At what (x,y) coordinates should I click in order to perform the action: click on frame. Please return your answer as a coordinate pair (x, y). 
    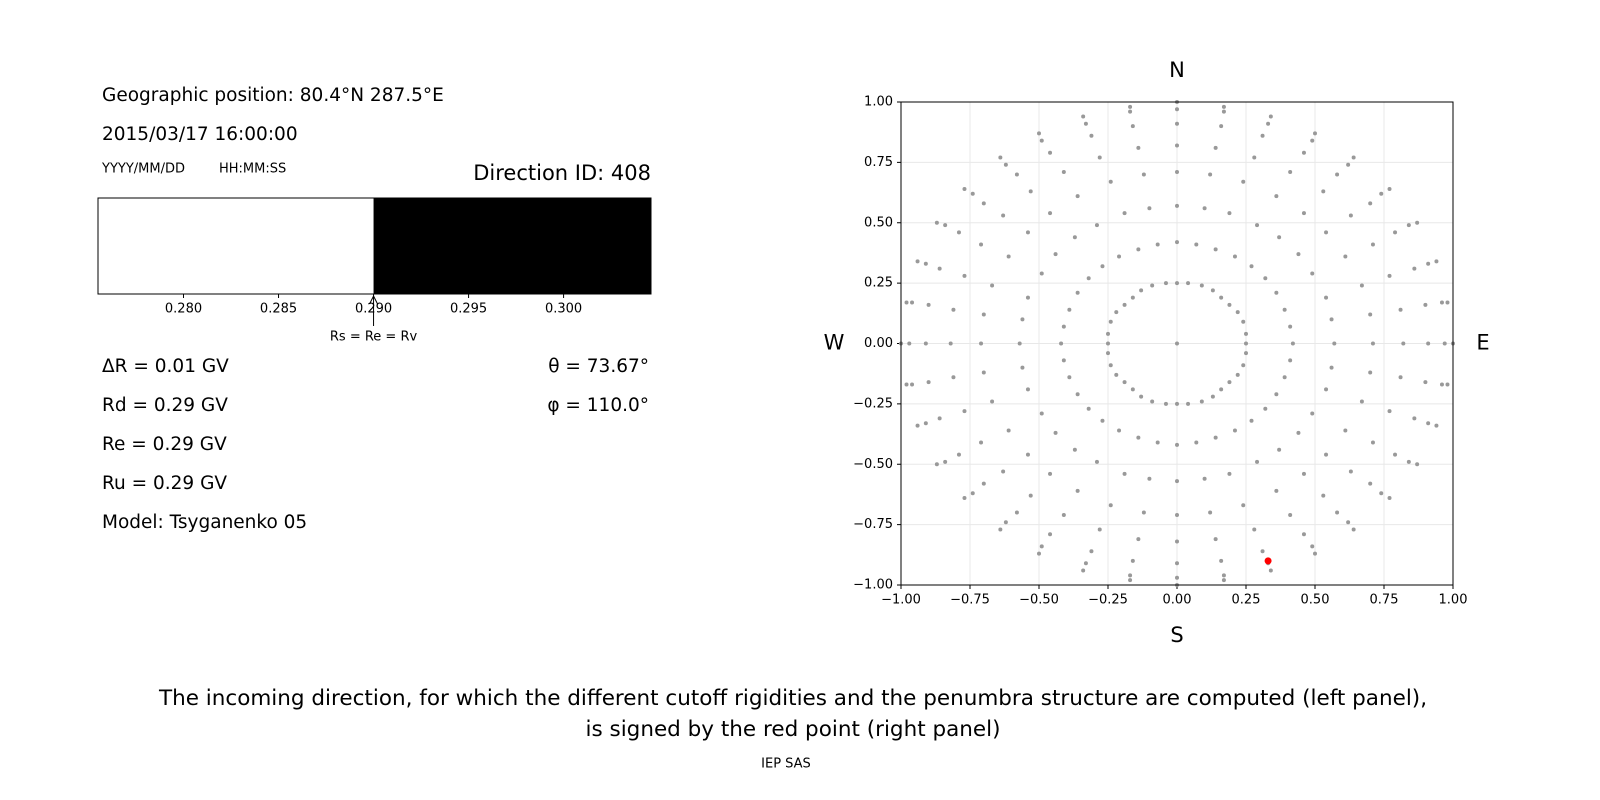
    Looking at the image, I should click on (374, 246).